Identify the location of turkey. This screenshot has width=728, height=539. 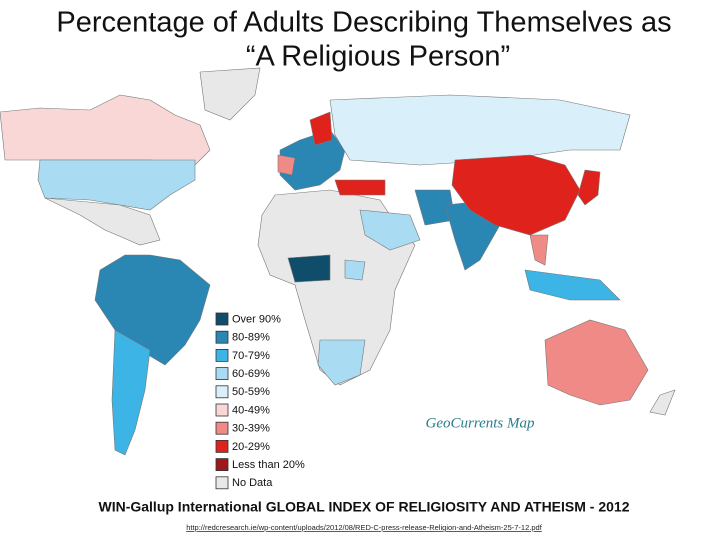
(360, 187).